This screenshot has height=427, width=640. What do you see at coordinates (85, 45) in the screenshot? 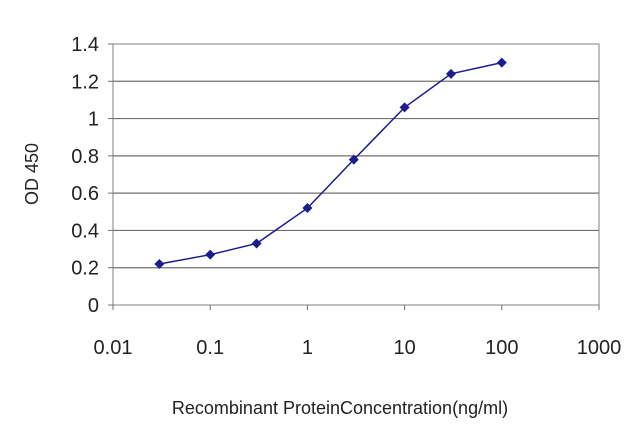
I see `y-tick-label: 1.4` at bounding box center [85, 45].